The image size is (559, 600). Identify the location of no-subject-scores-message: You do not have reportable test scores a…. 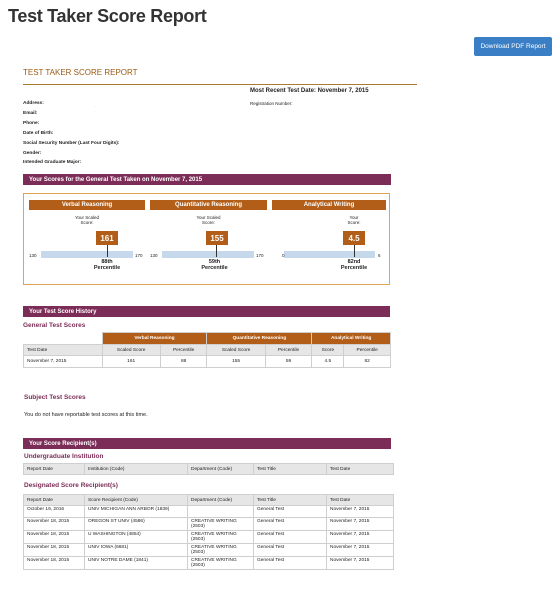
(86, 415).